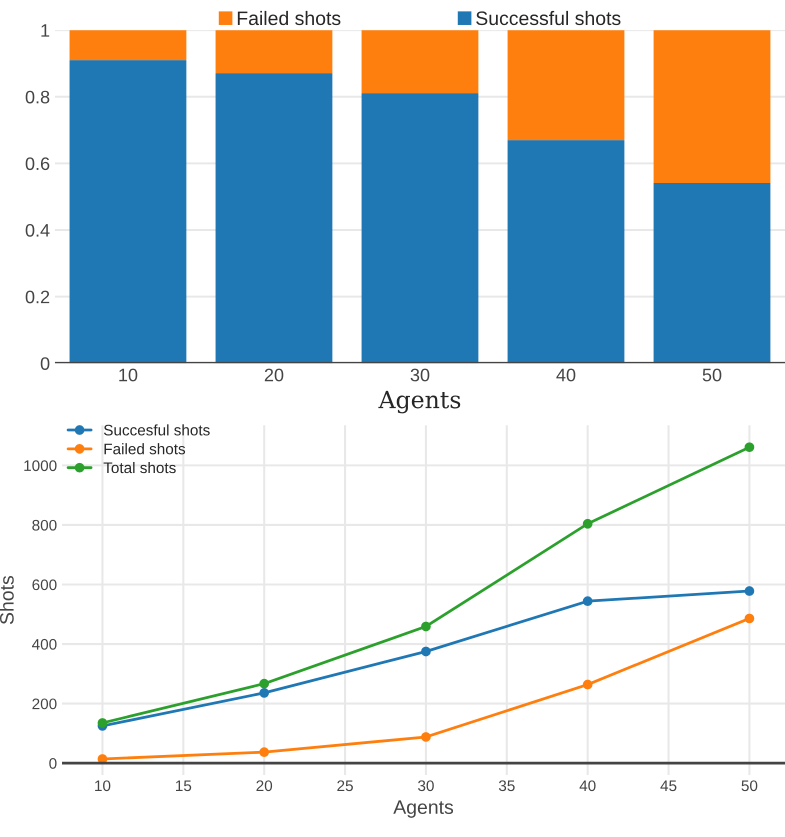 The height and width of the screenshot is (837, 785). Describe the element at coordinates (345, 786) in the screenshot. I see `x-tick-label: 25` at that location.